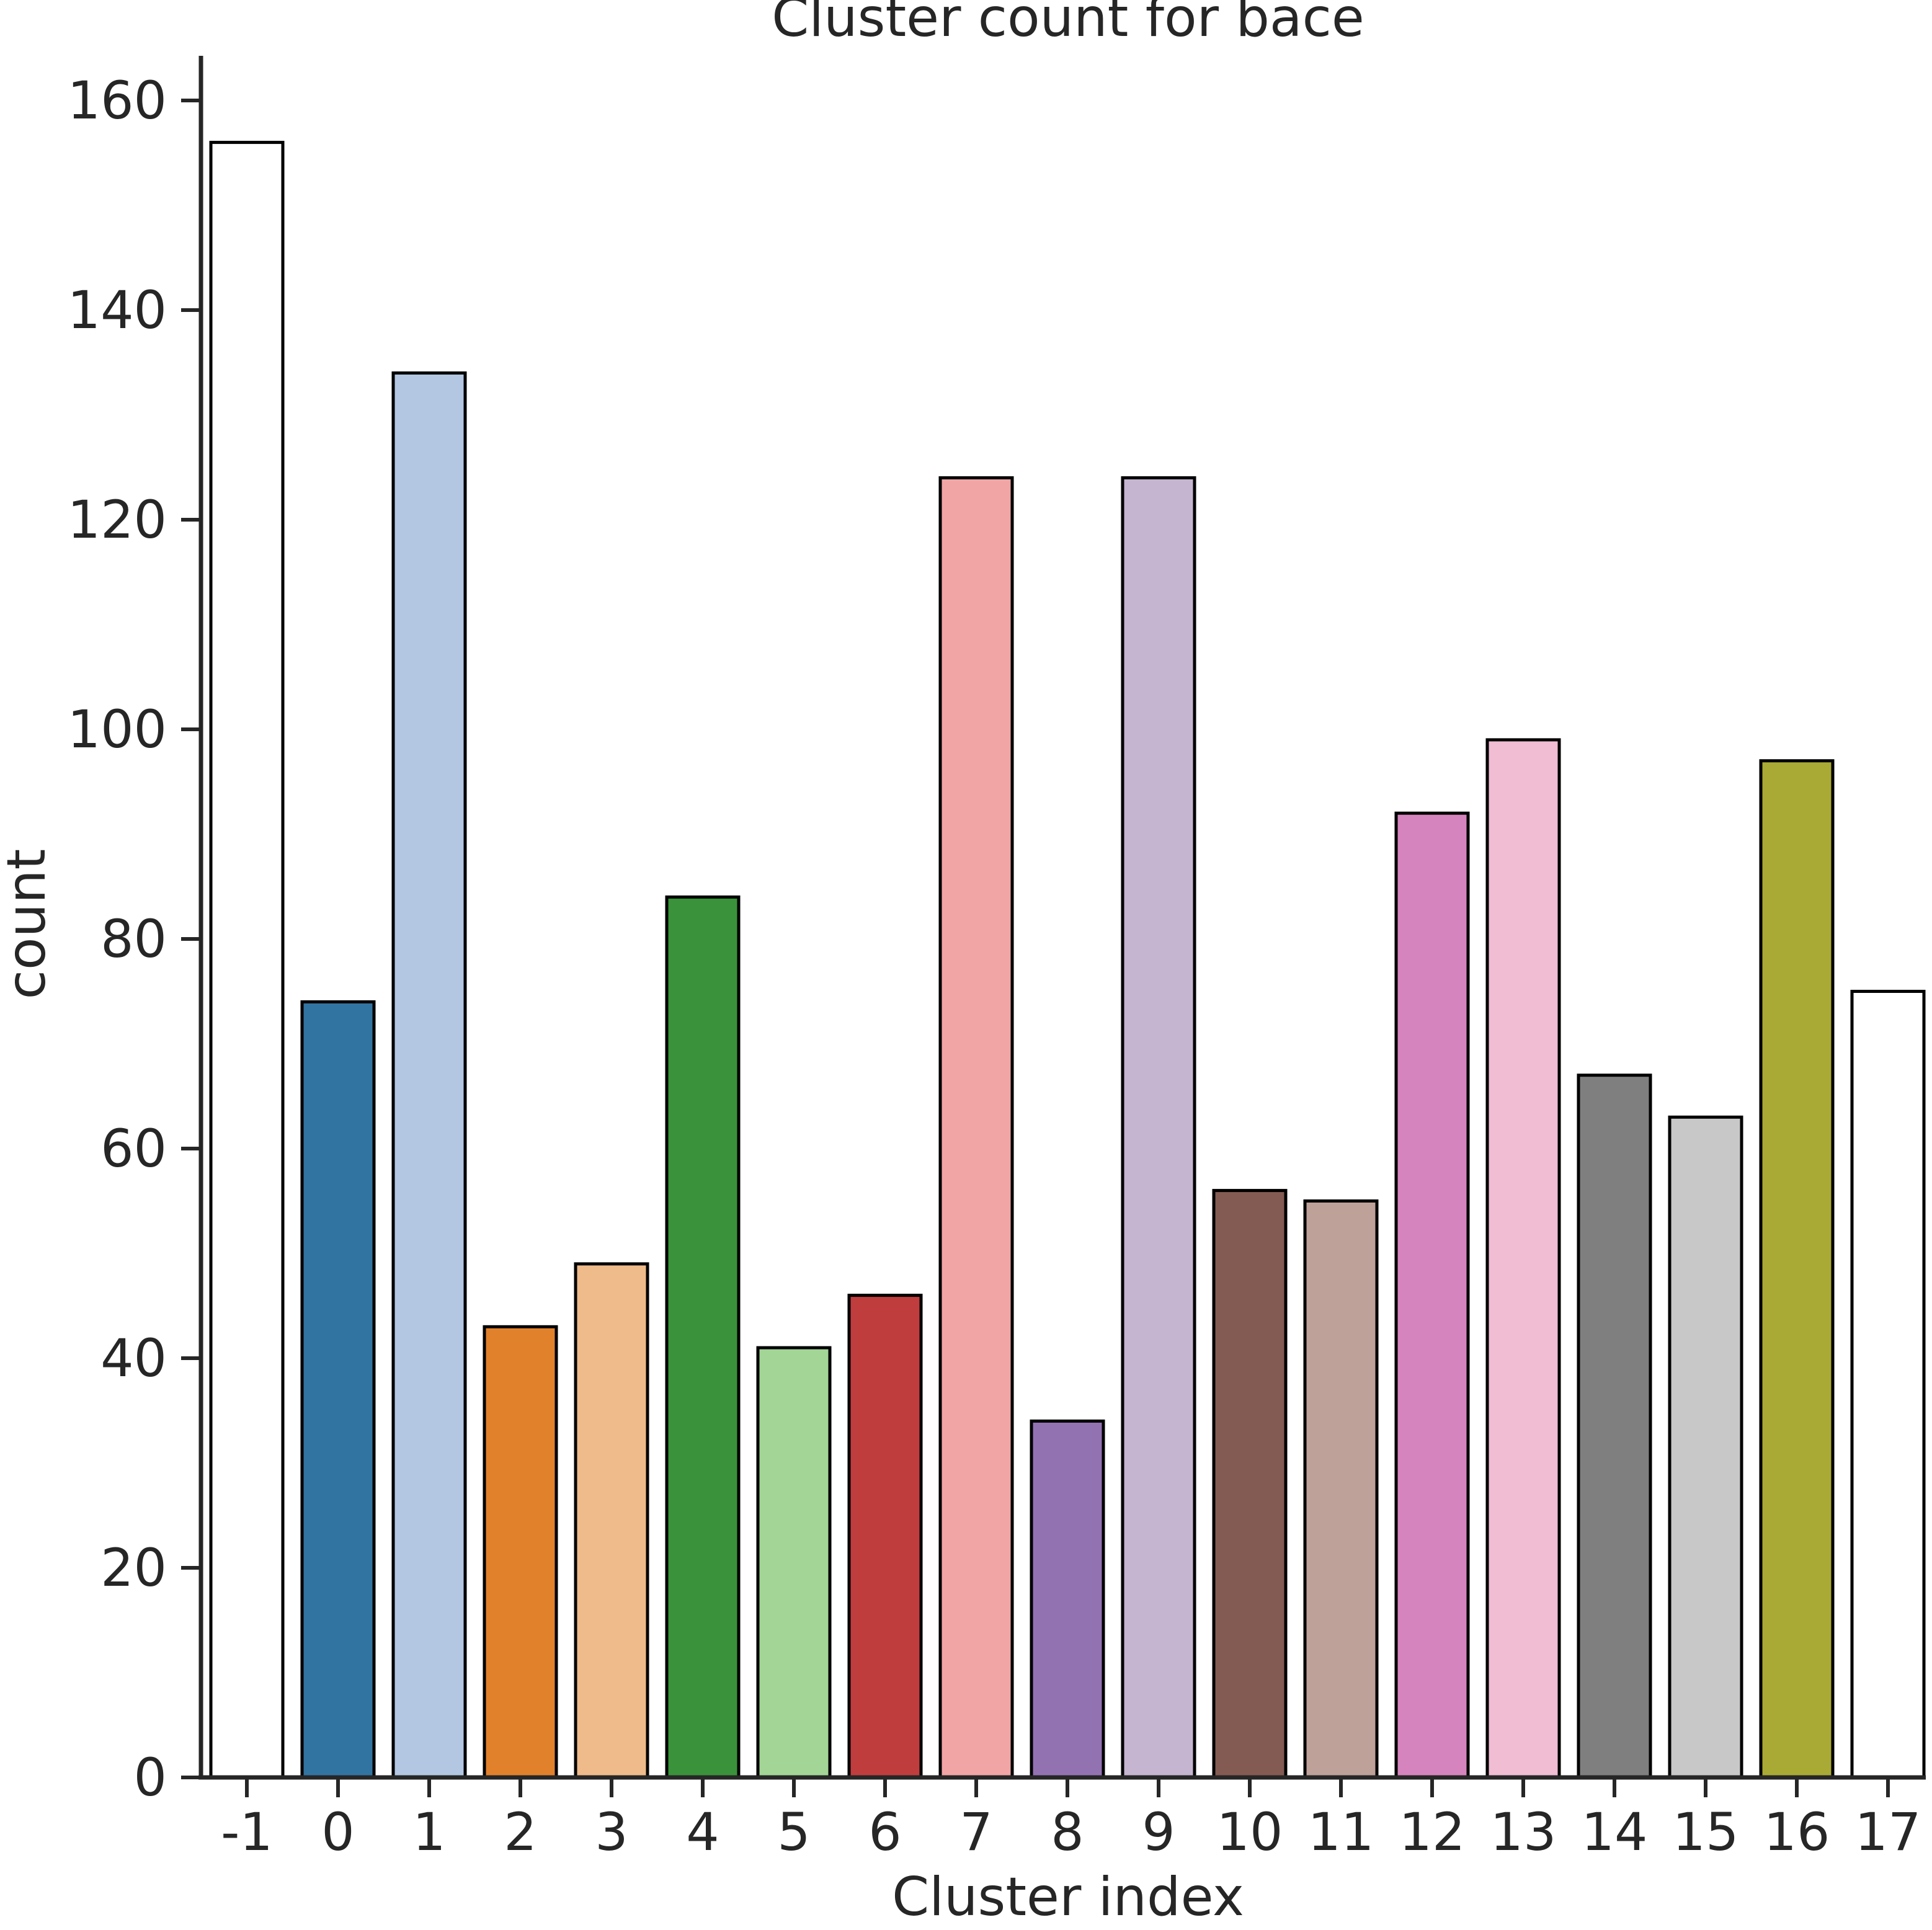 Image resolution: width=1932 pixels, height=1930 pixels. Describe the element at coordinates (117, 100) in the screenshot. I see `y-tick-label: 160` at that location.